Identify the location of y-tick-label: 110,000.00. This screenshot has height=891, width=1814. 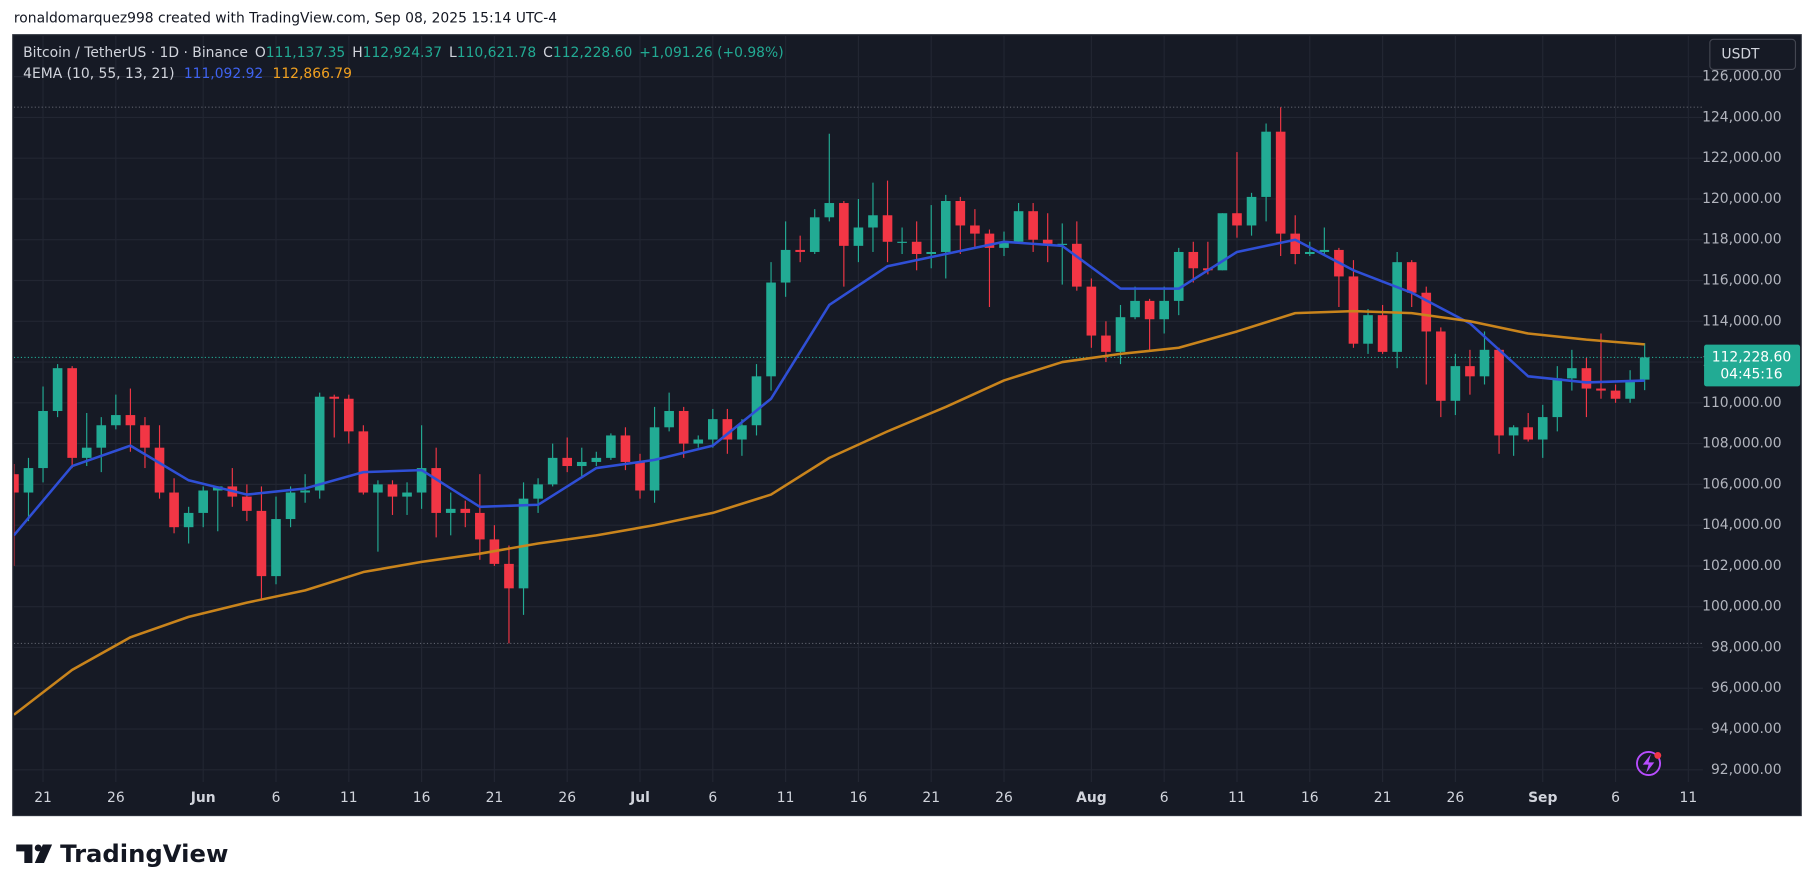
(1741, 403).